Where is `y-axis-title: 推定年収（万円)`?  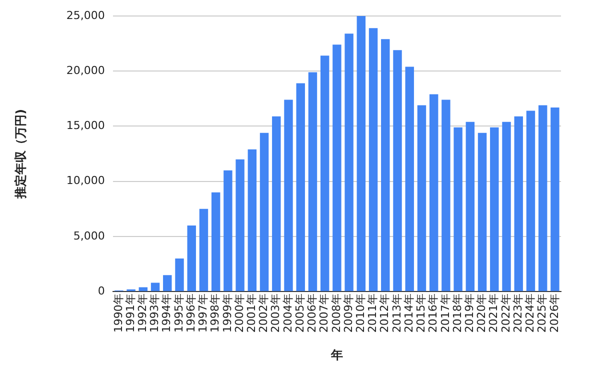
y-axis-title: 推定年収（万円) is located at coordinates (20, 154).